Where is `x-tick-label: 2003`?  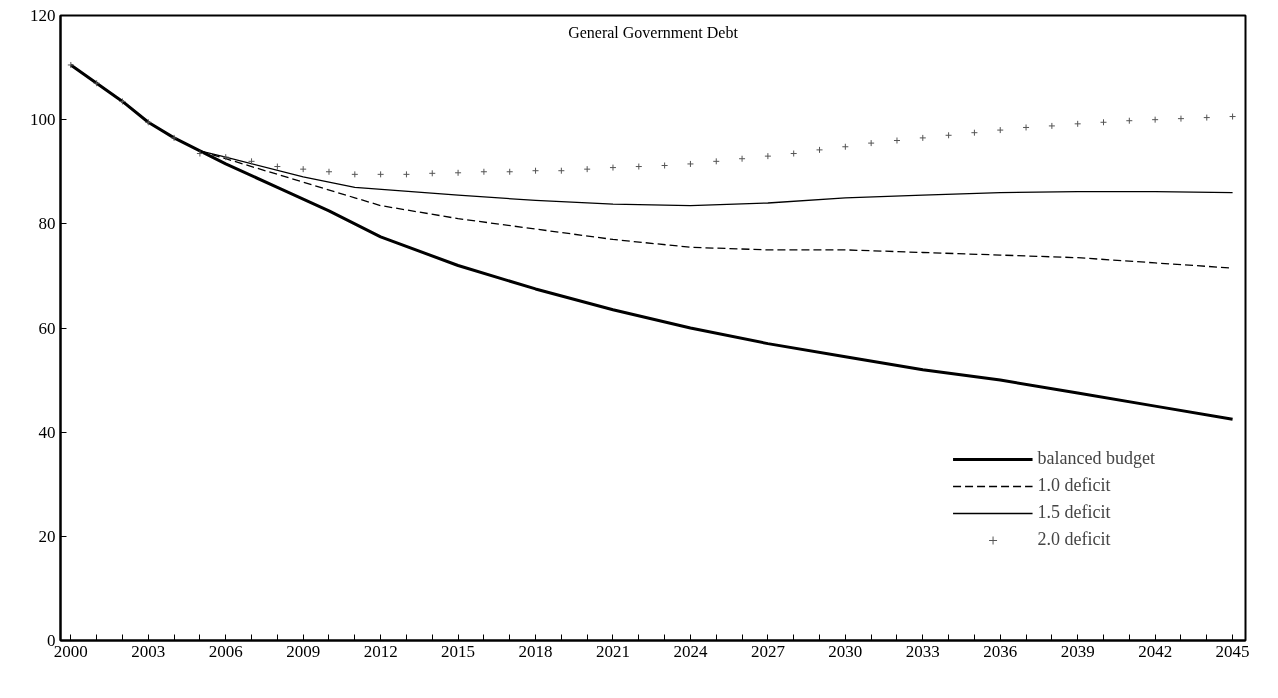 x-tick-label: 2003 is located at coordinates (148, 651).